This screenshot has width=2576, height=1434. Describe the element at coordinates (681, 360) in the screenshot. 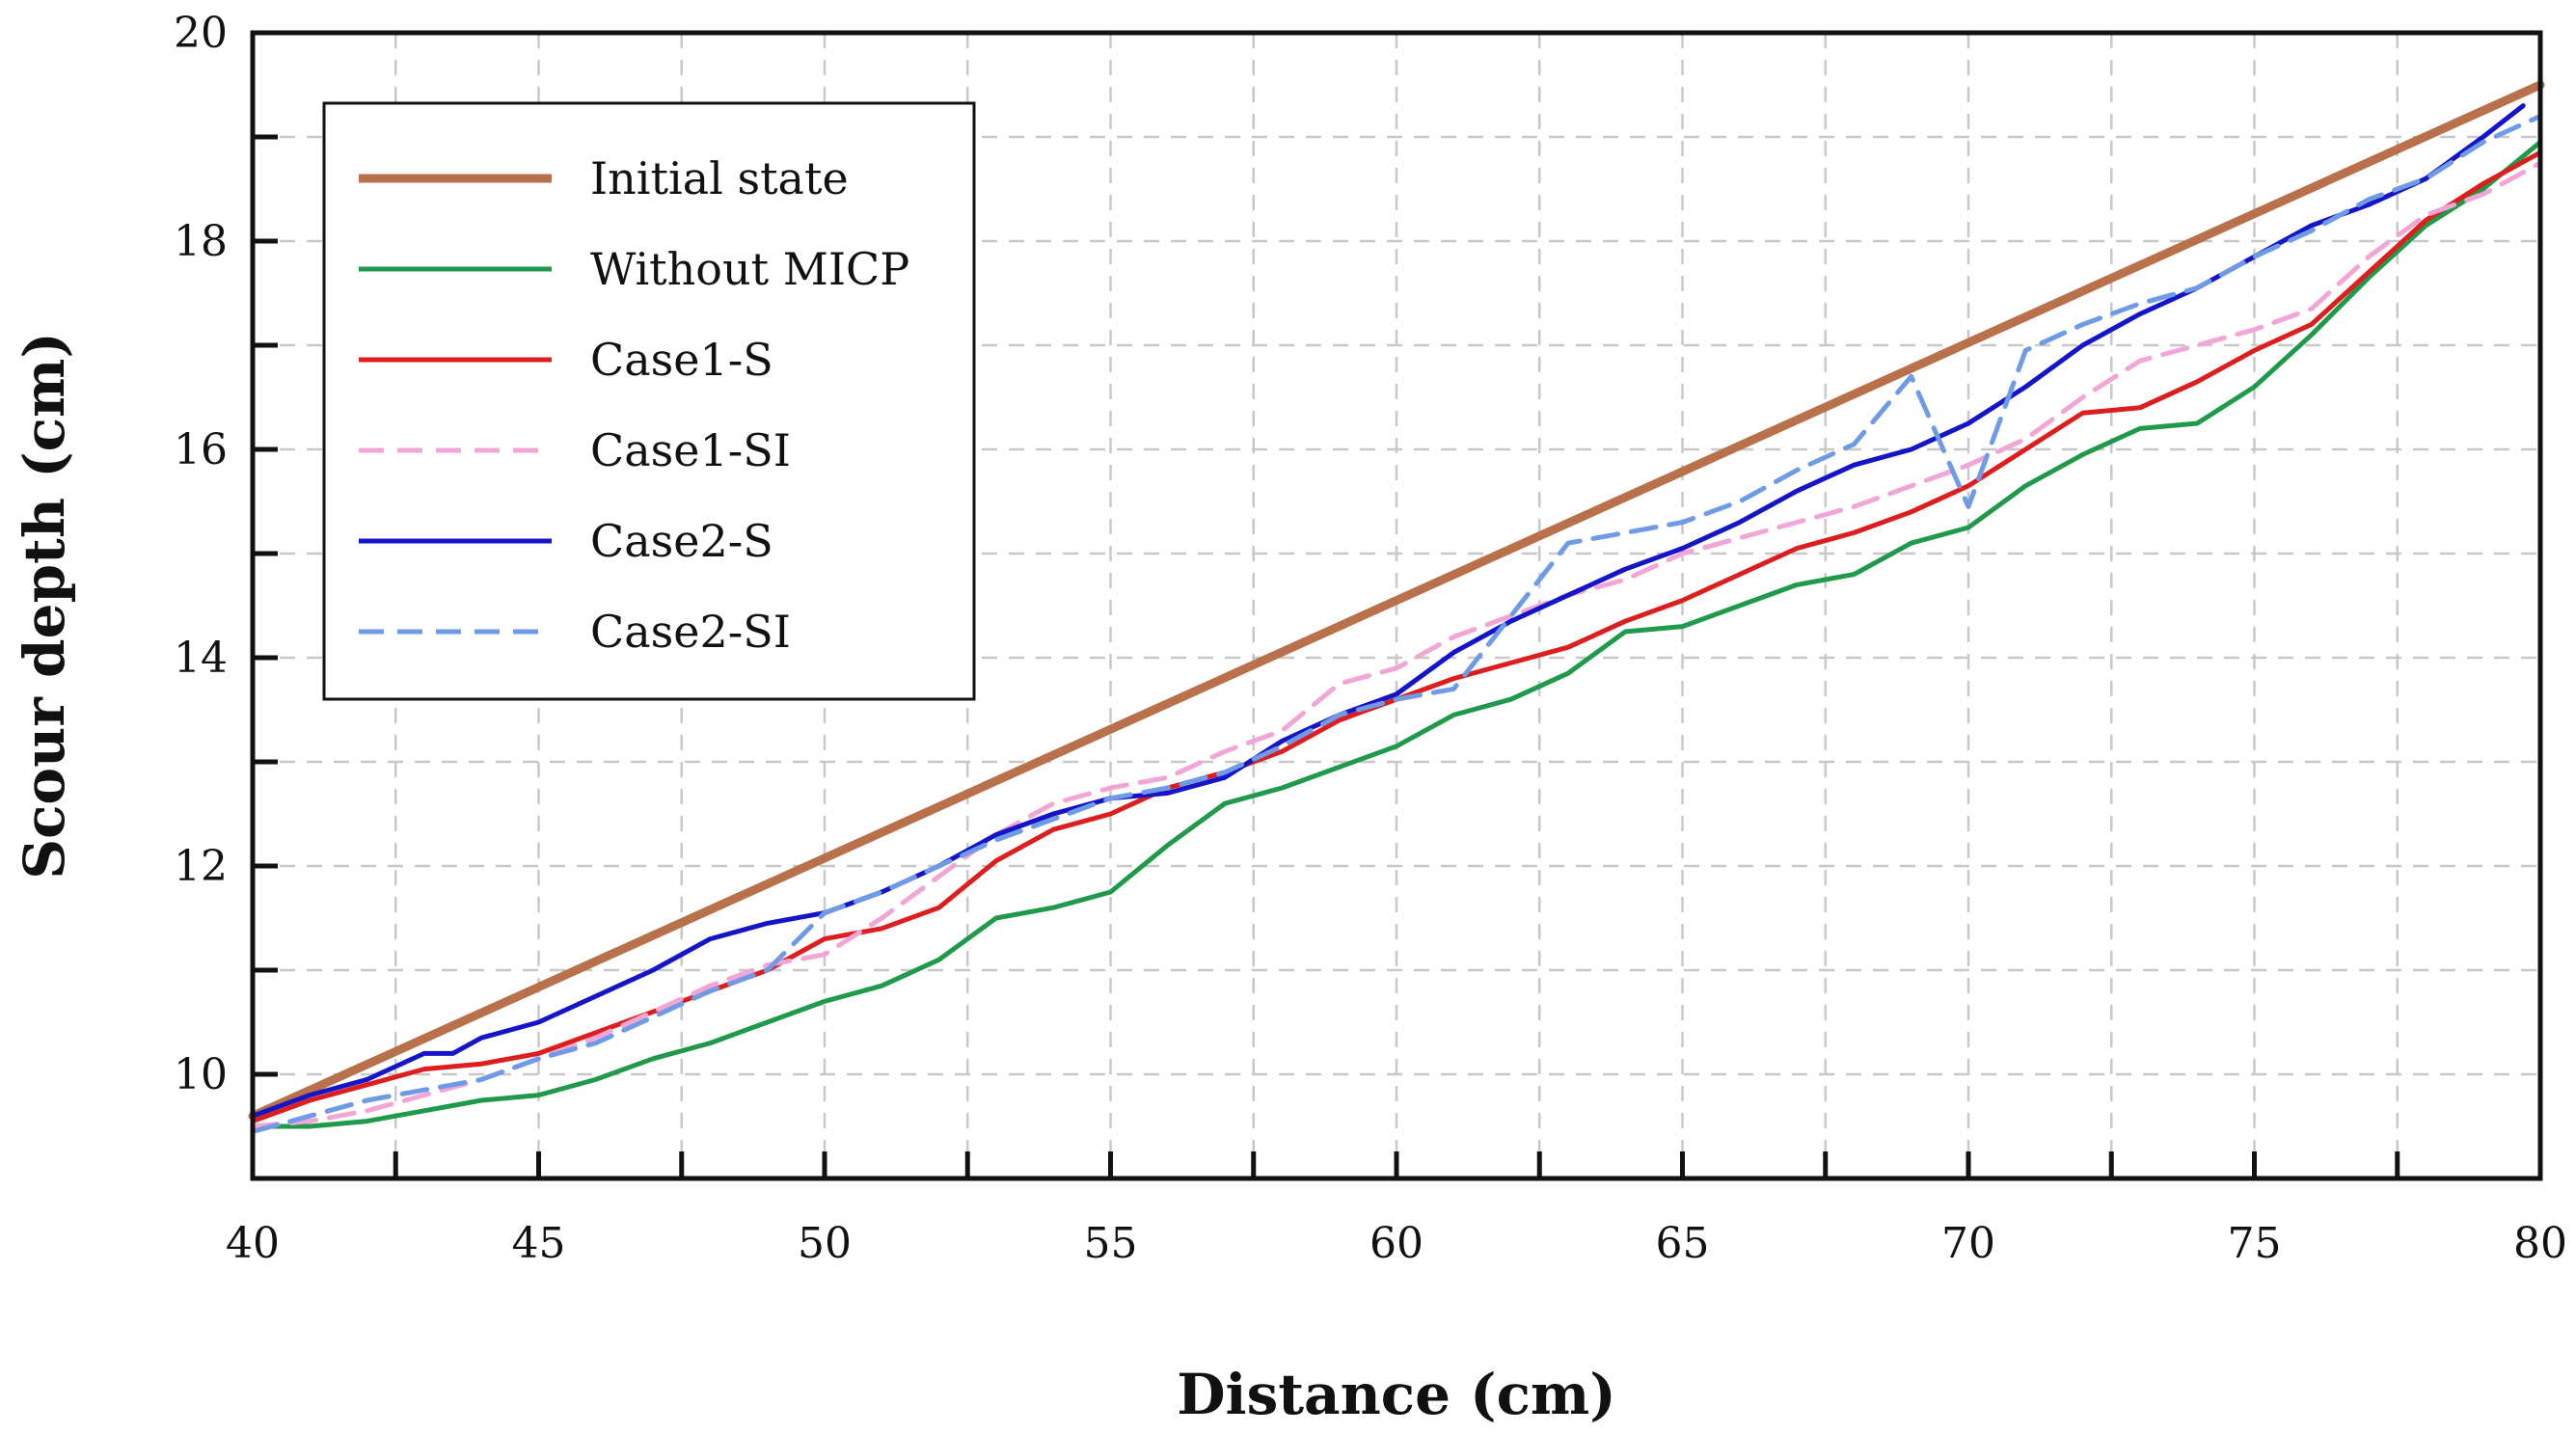

I see `legend-label-case1-s: Case1-S` at that location.